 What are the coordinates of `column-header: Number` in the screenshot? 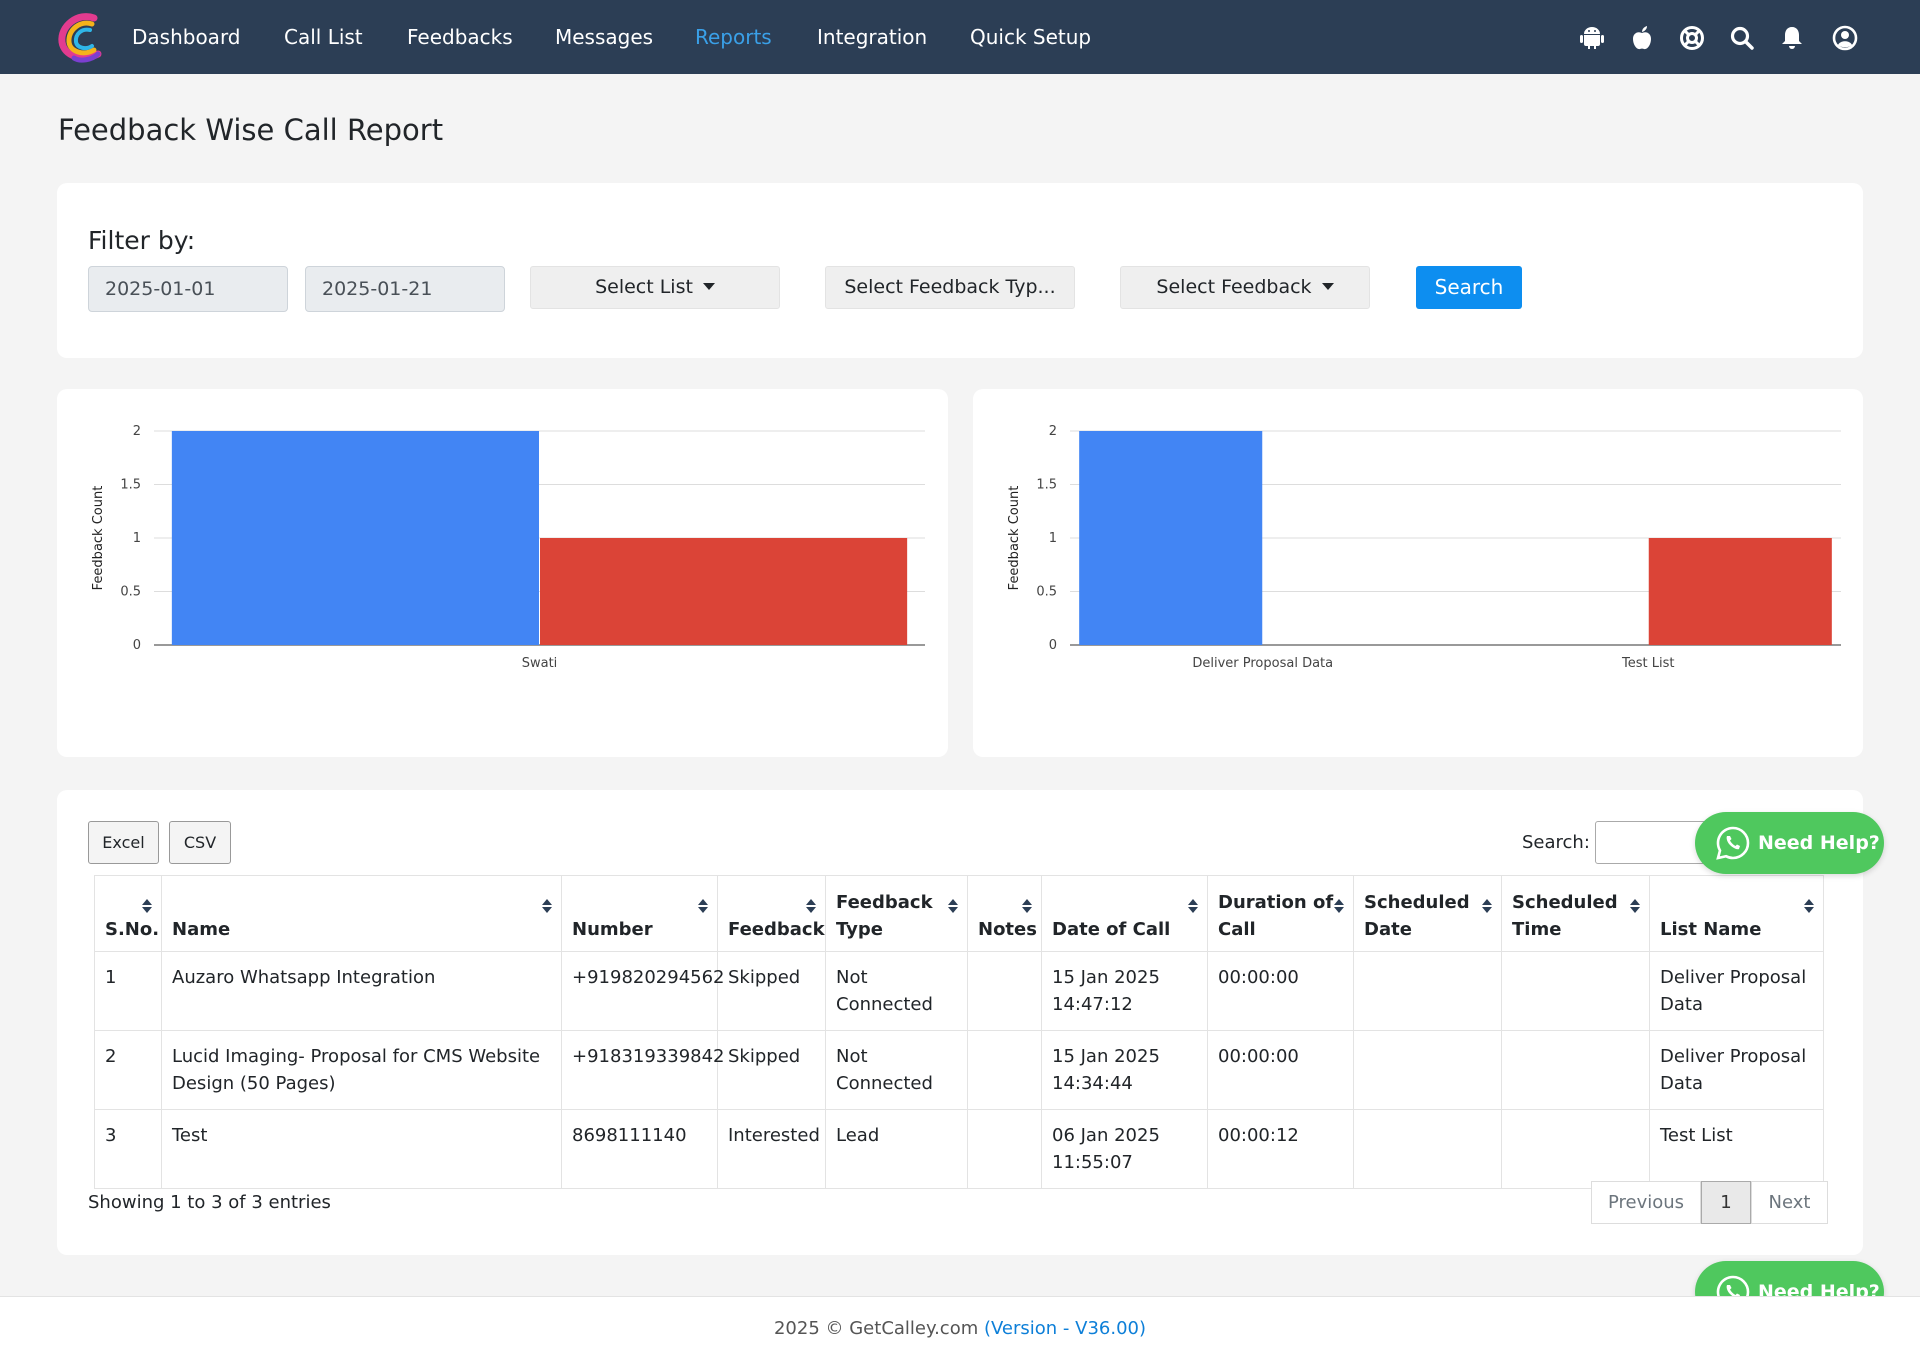 It's located at (639, 913).